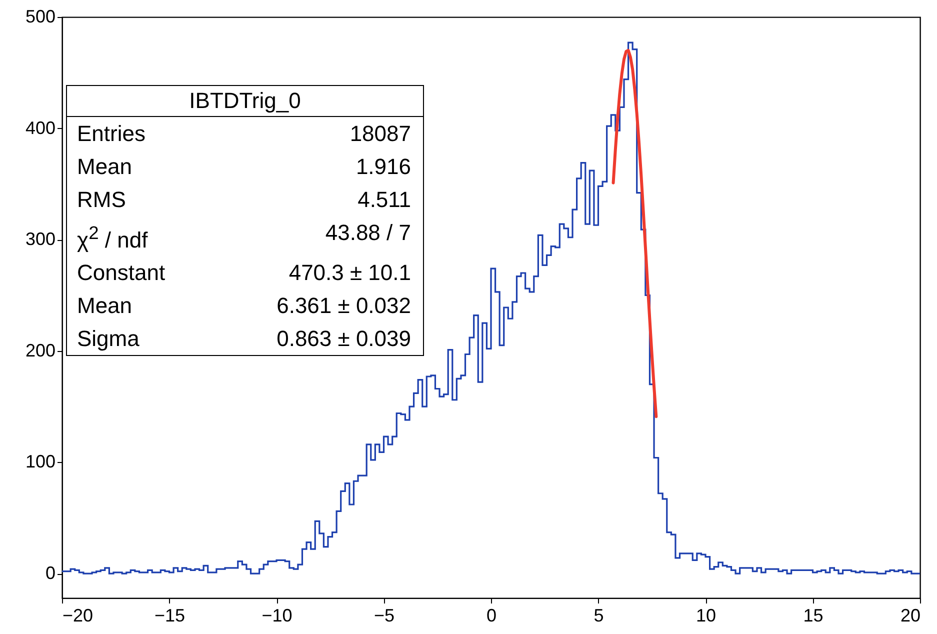 Image resolution: width=937 pixels, height=634 pixels. What do you see at coordinates (40, 350) in the screenshot?
I see `y-tick-label: 200` at bounding box center [40, 350].